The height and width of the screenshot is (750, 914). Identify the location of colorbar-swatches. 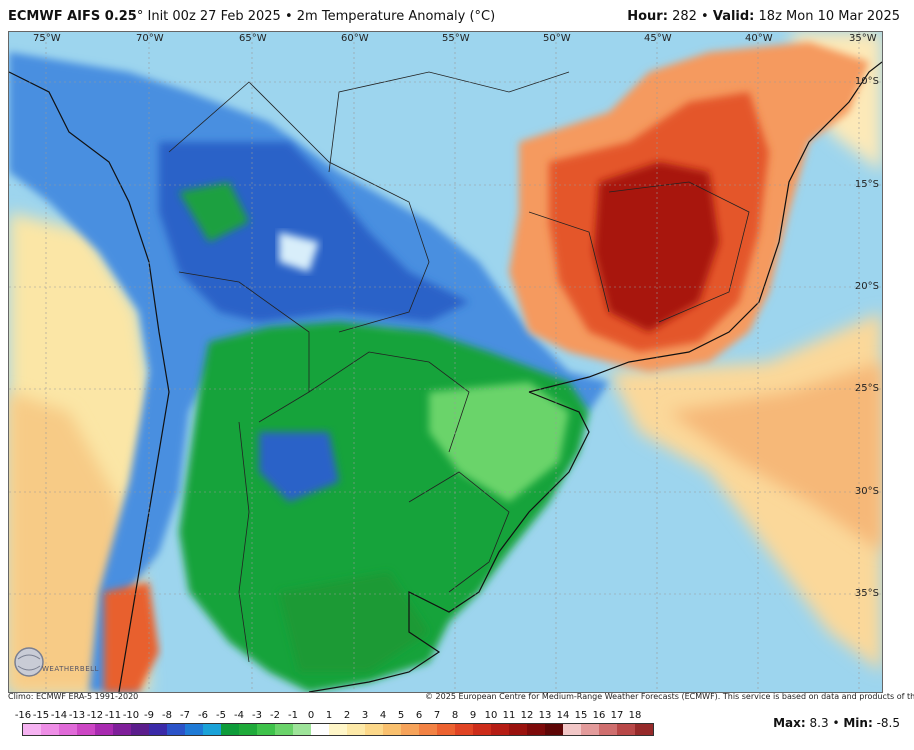
(338, 729).